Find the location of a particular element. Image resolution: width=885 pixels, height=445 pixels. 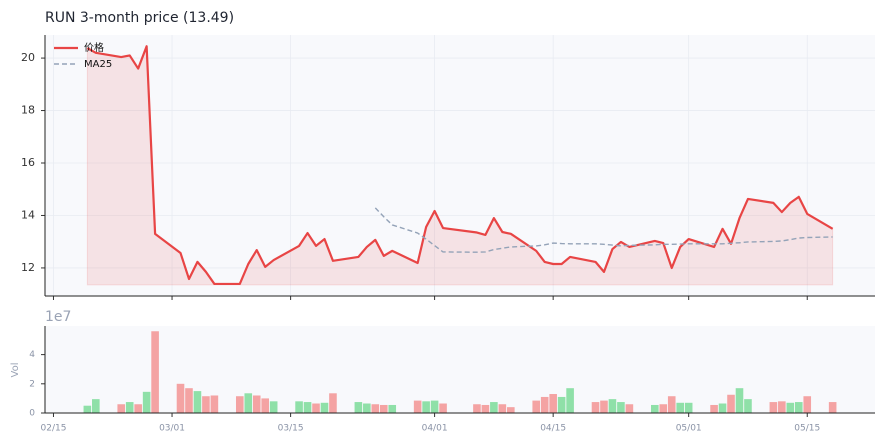

series-line is located at coordinates (603, 230).